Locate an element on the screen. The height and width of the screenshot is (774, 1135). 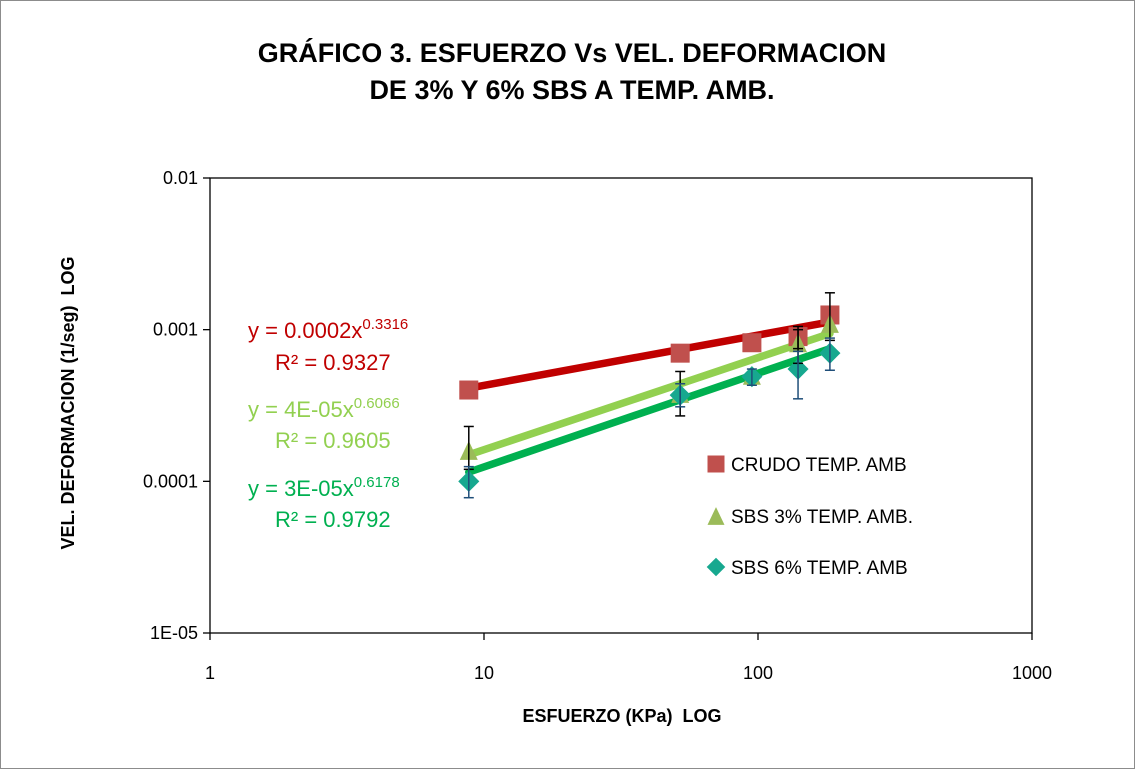
series-layer is located at coordinates (649, 395).